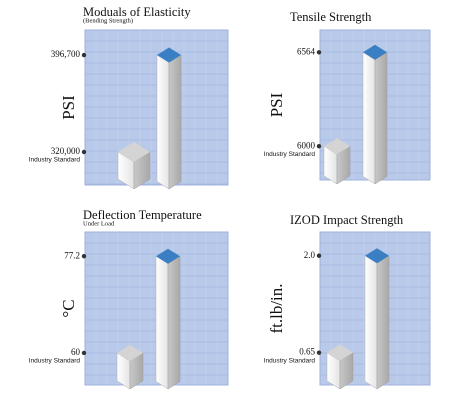  I want to click on chart-subtitle: (Bending Strength), so click(108, 20).